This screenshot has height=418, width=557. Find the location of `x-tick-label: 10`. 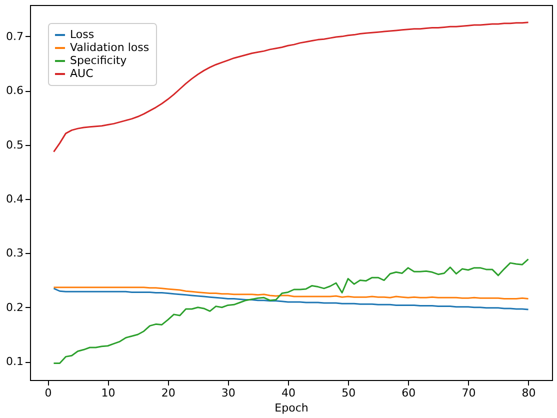

x-tick-label: 10 is located at coordinates (108, 393).